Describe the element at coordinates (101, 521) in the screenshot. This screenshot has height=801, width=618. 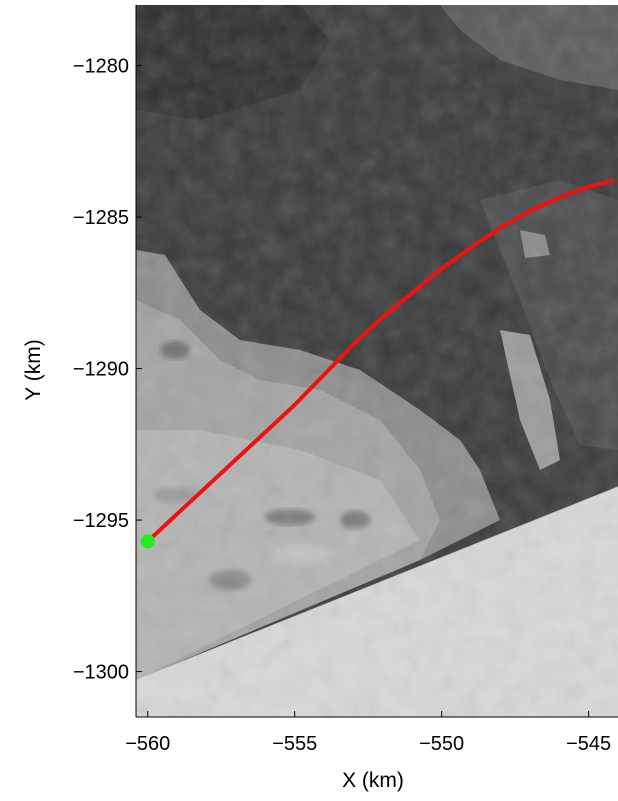
I see `y-tick-label: −1295` at that location.